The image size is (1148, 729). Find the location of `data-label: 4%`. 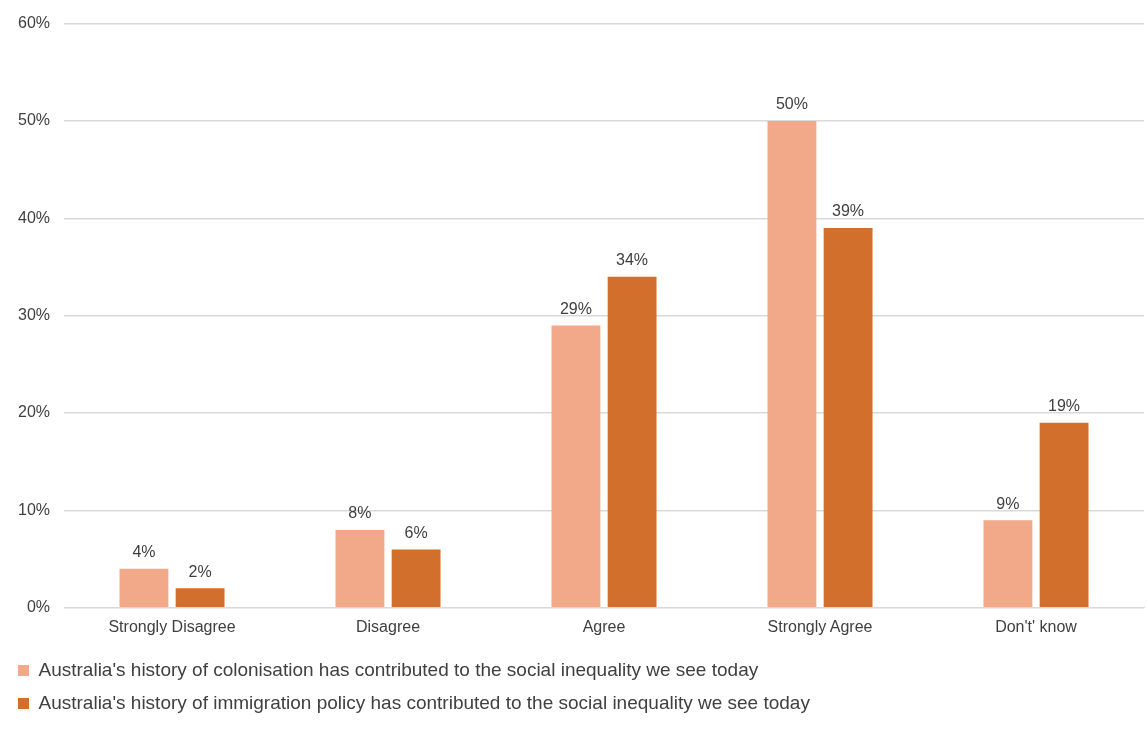

data-label: 4% is located at coordinates (144, 552).